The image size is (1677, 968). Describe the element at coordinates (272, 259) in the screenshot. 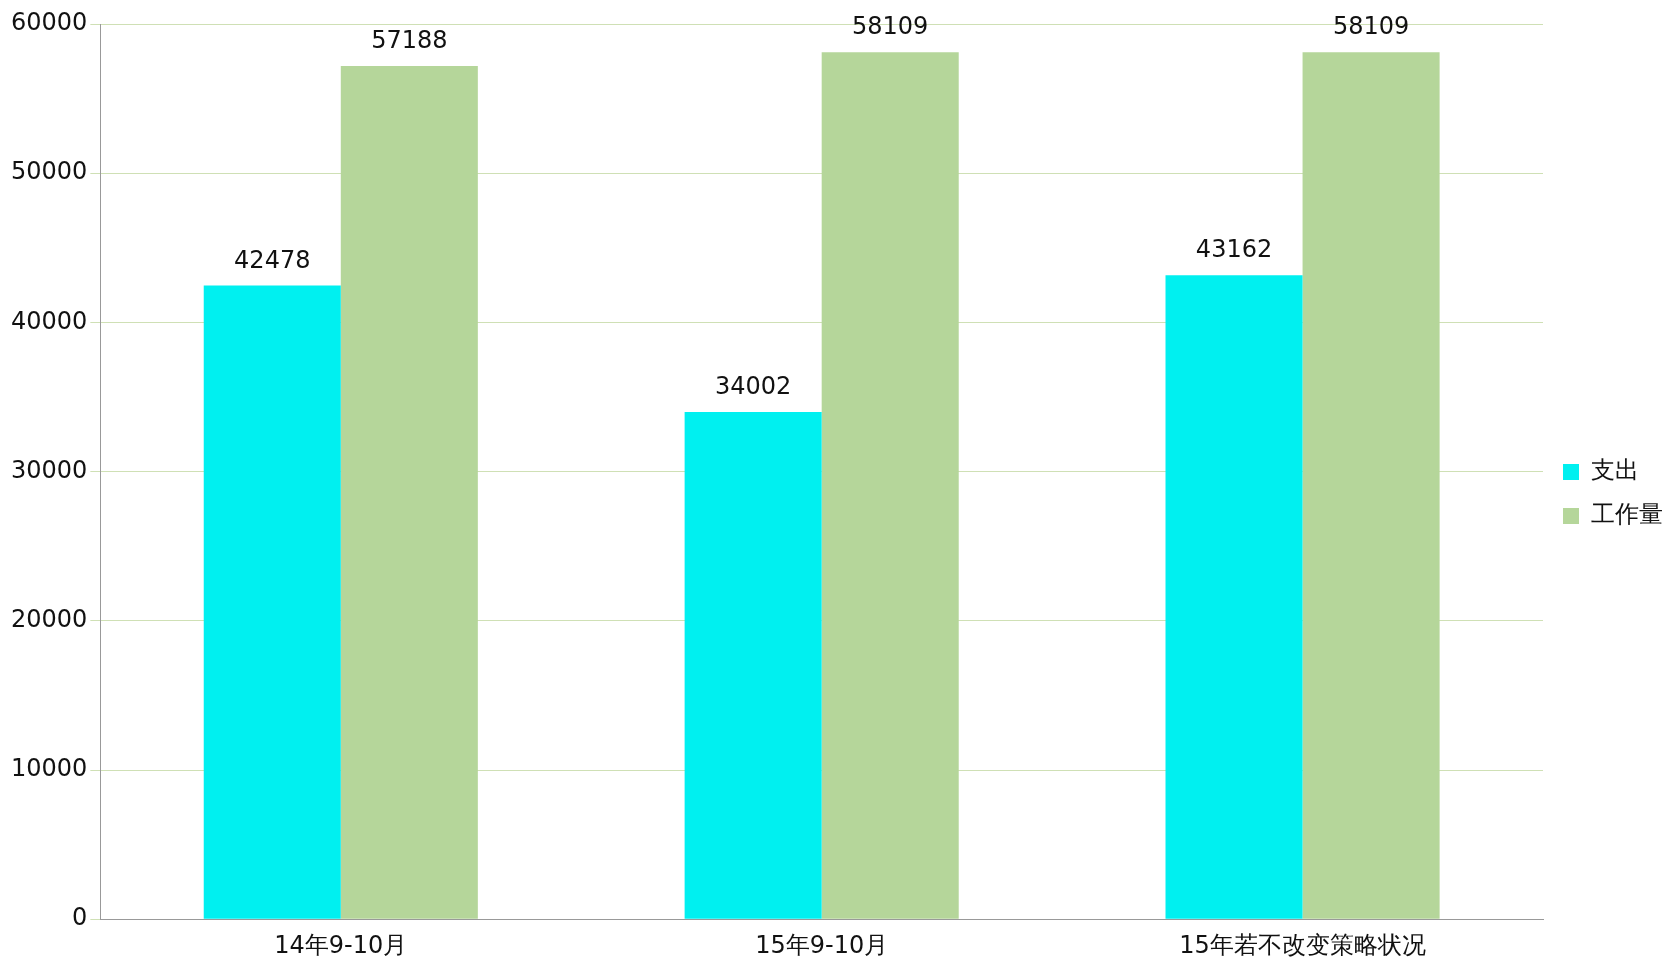

I see `data-label: 42478` at that location.